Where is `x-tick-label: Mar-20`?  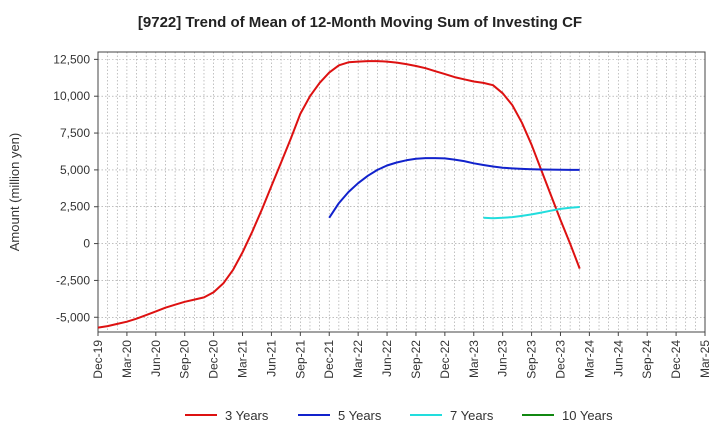
x-tick-label: Mar-20 is located at coordinates (127, 359).